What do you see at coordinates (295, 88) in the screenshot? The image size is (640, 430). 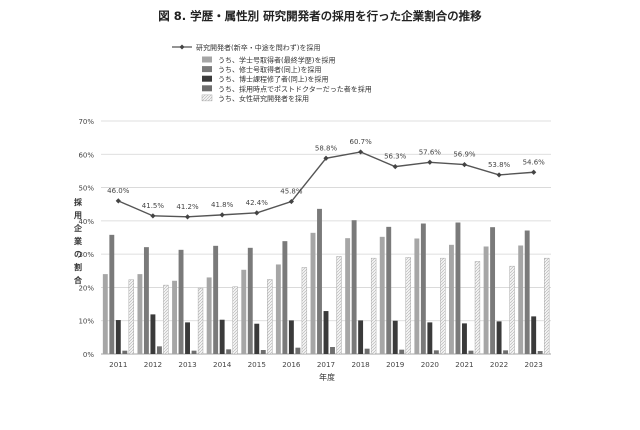 I see `legend-label: うち、採用時点でポストドクターだった者を採用` at bounding box center [295, 88].